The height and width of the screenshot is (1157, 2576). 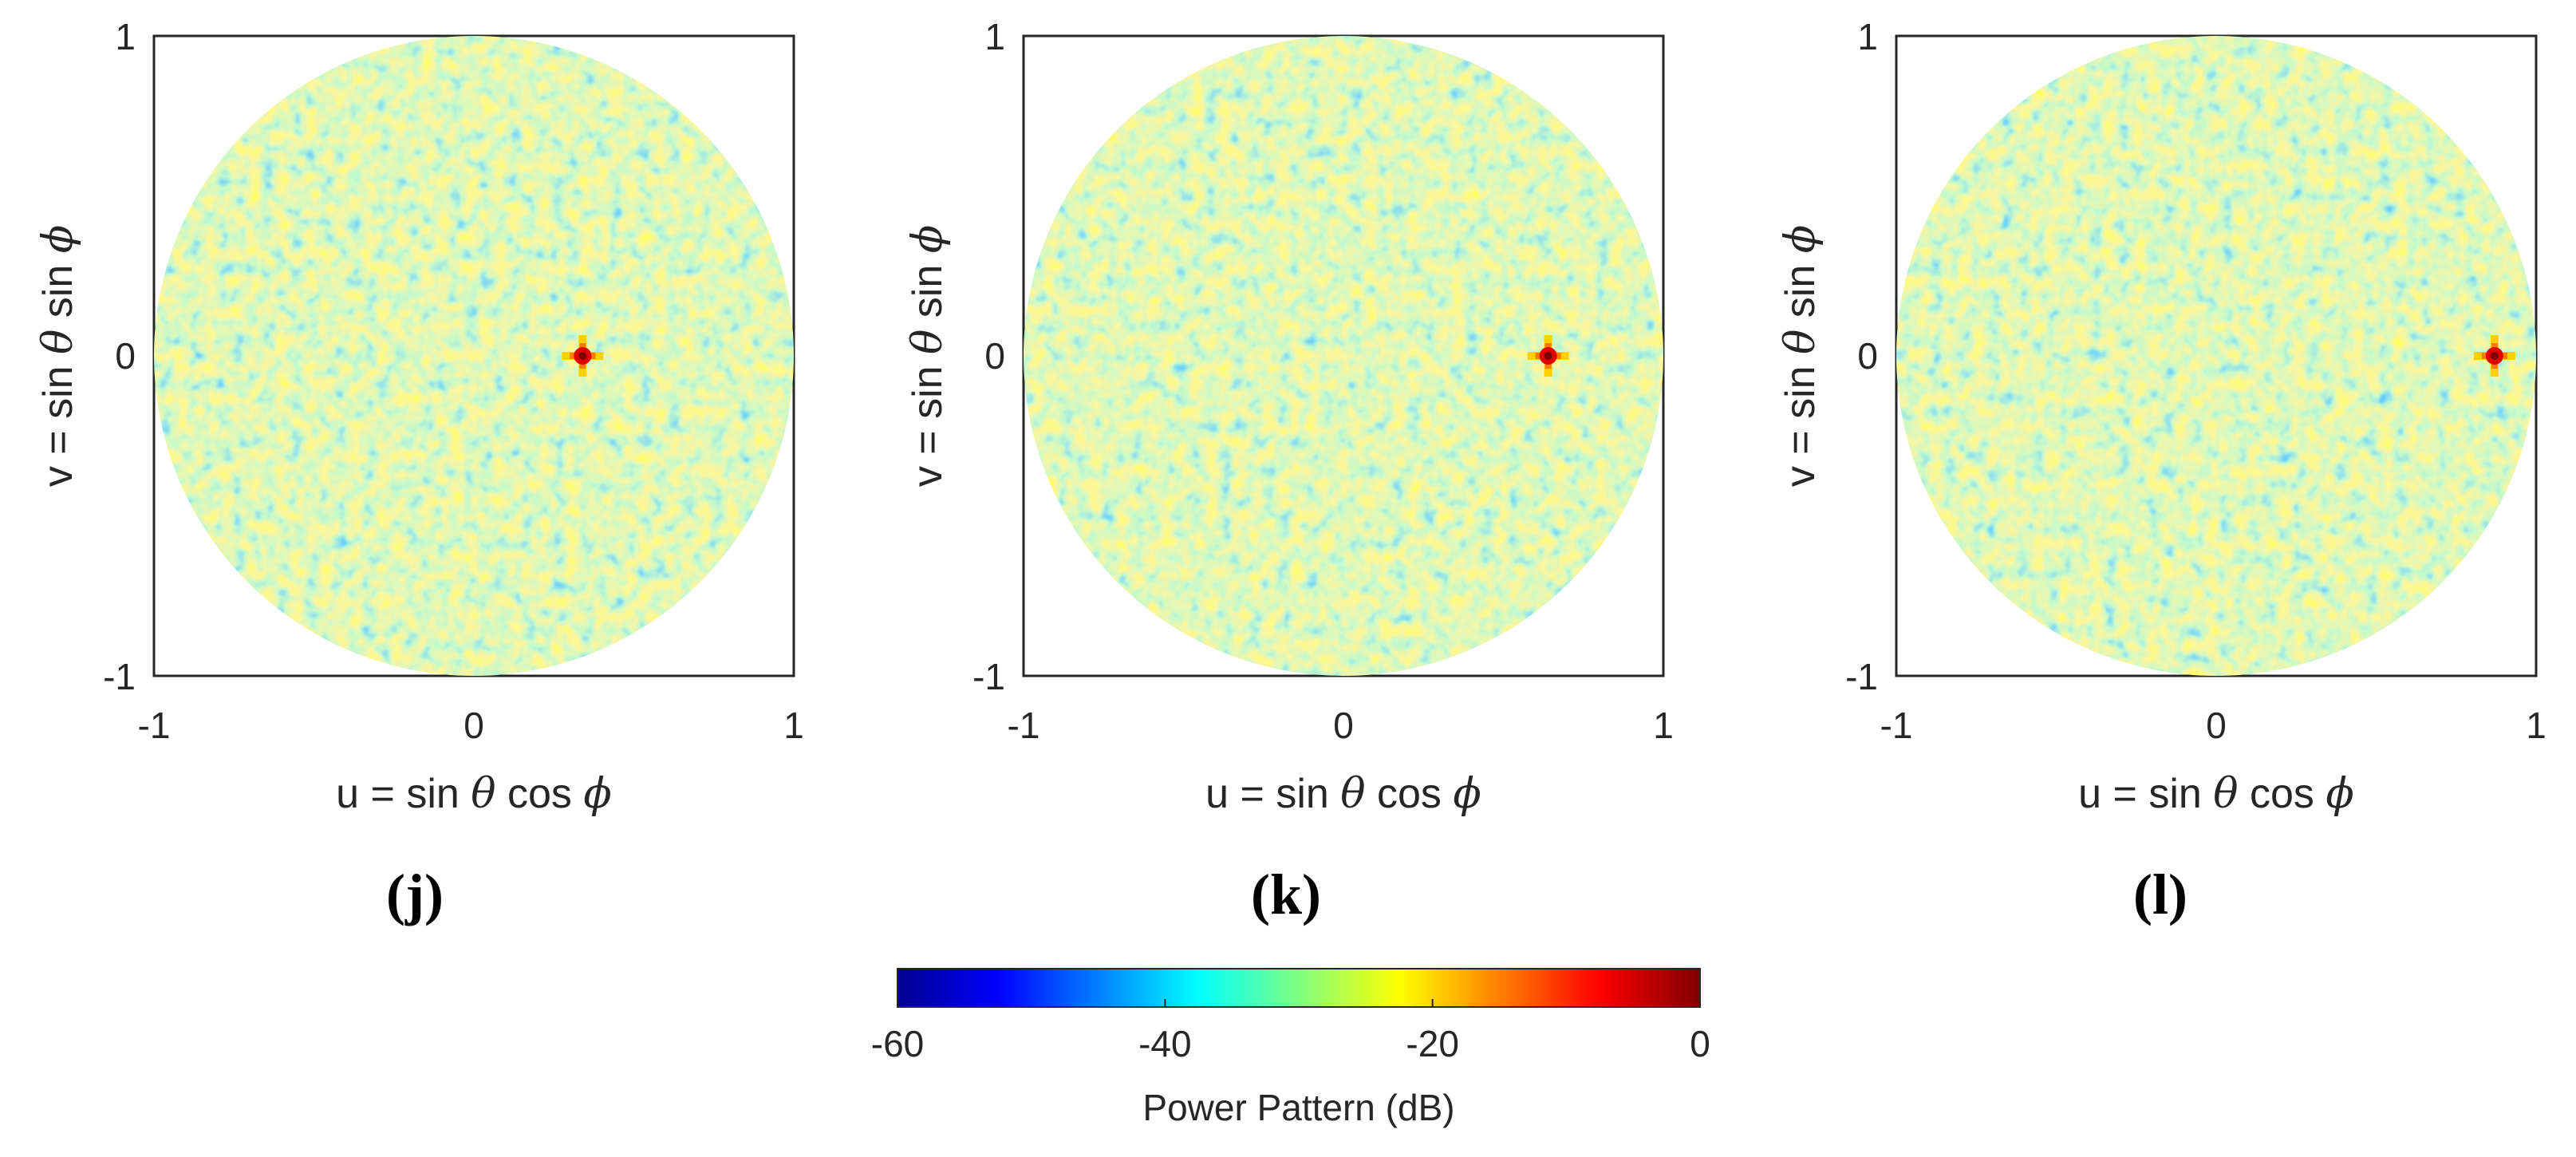 I want to click on main-beam-j, so click(x=583, y=356).